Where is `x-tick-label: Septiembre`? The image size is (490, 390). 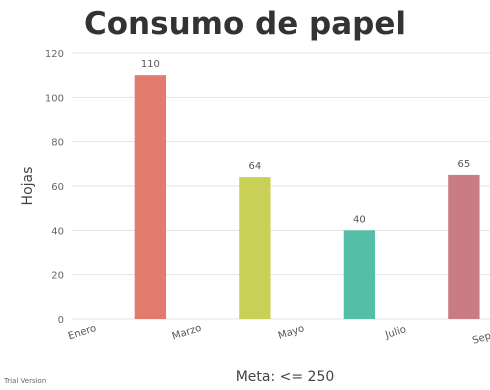 x-tick-label: Septiembre is located at coordinates (480, 332).